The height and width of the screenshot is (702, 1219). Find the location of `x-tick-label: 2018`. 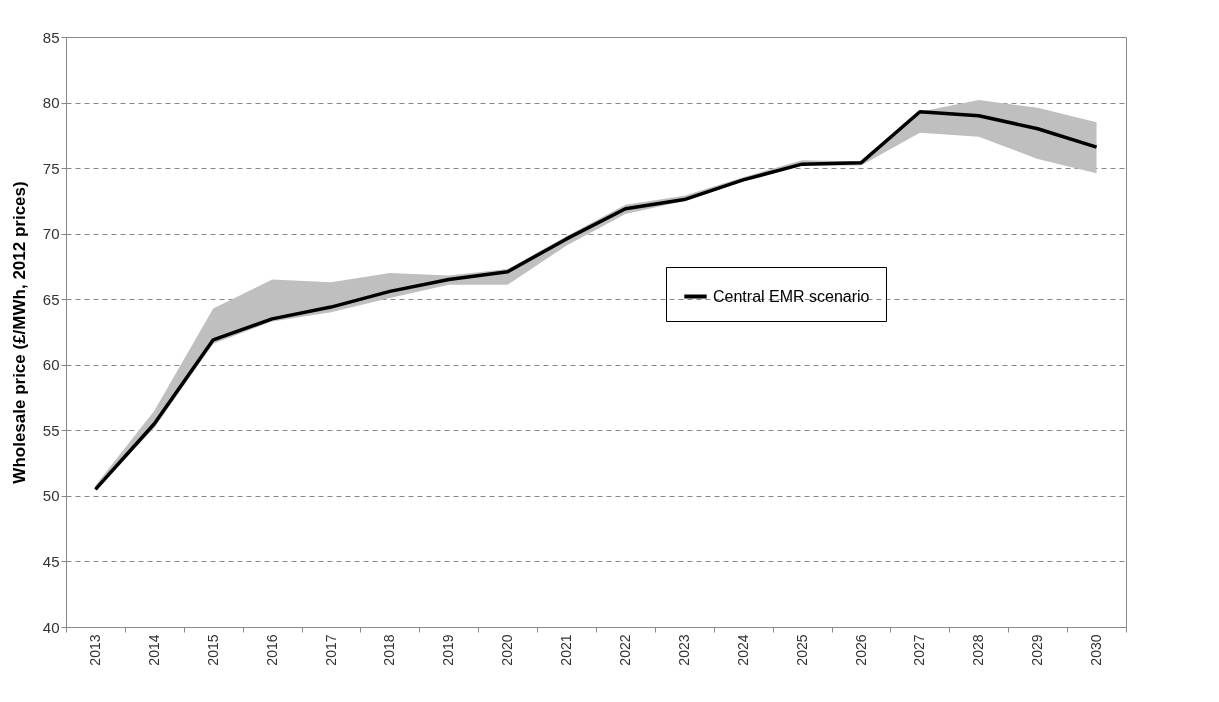

x-tick-label: 2018 is located at coordinates (389, 650).